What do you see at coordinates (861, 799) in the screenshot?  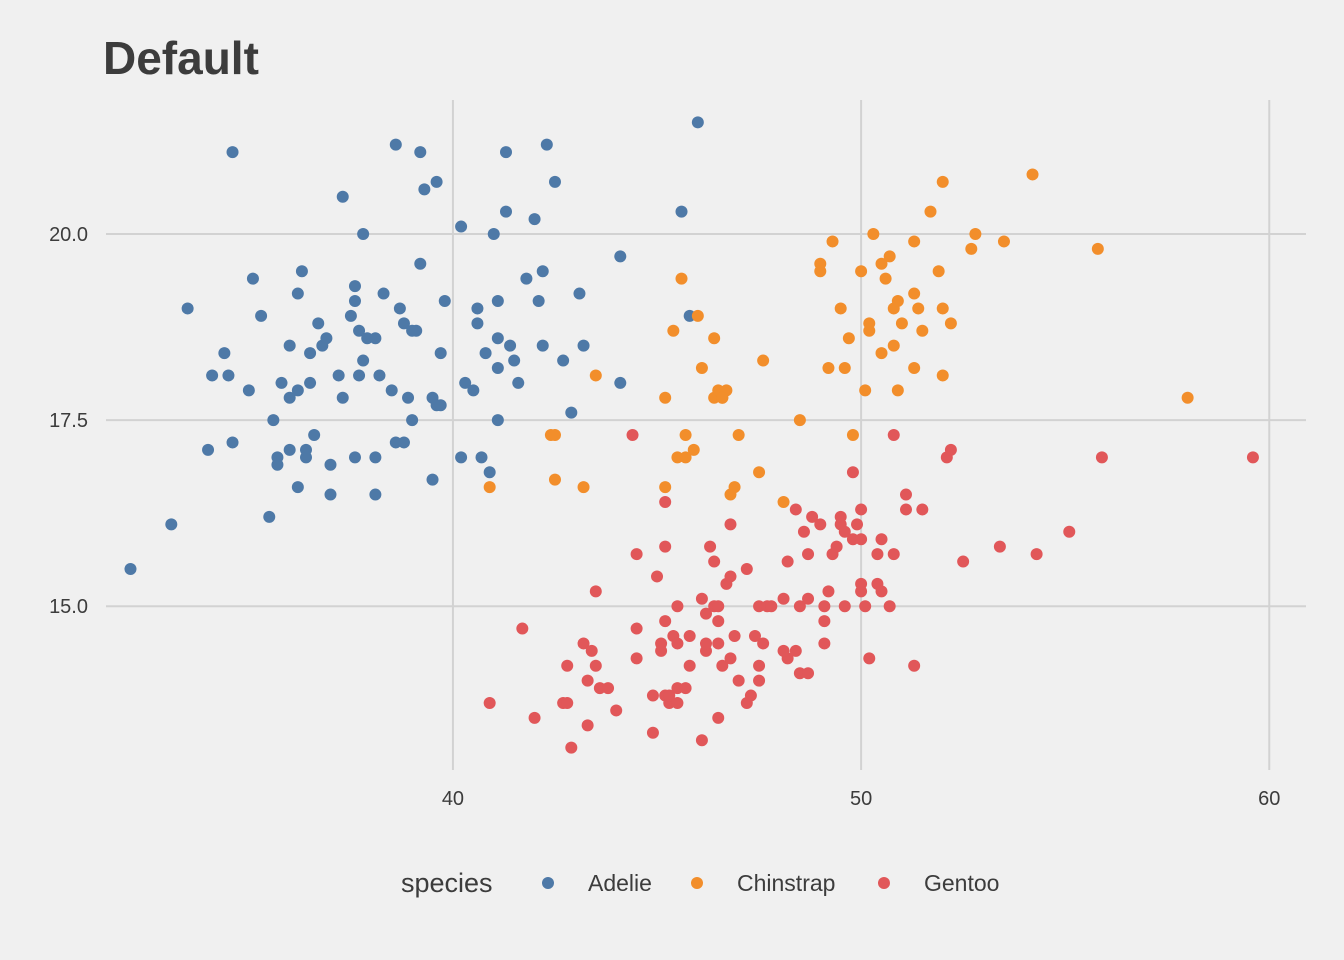 I see `x-tick-label: 50` at bounding box center [861, 799].